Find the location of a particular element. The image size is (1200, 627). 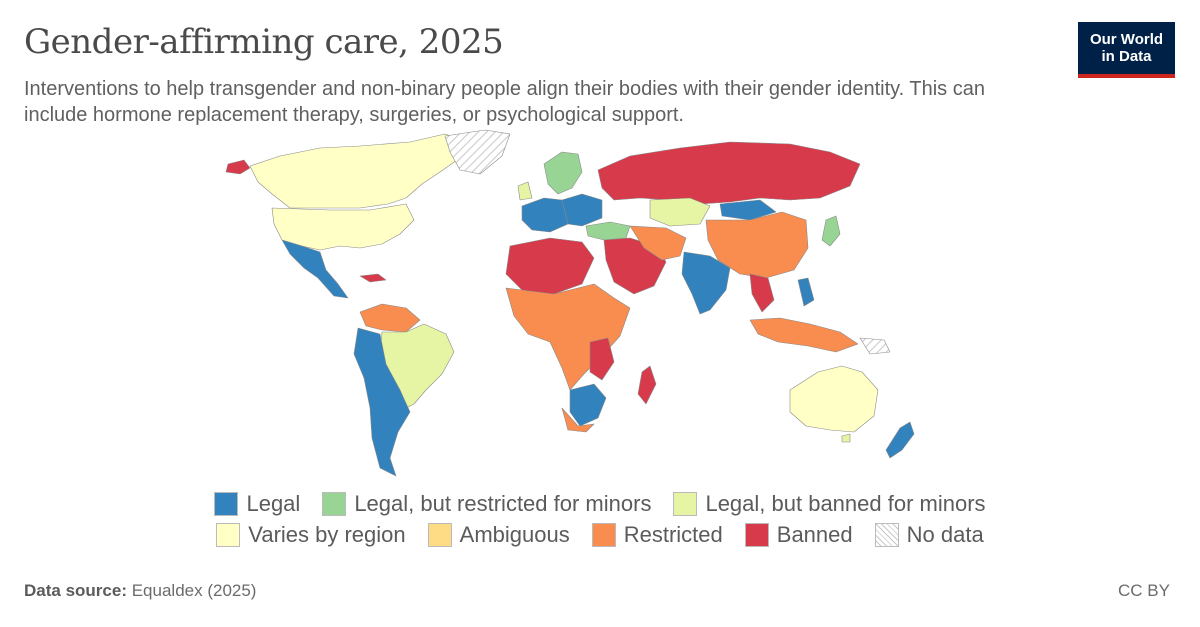

legend-label: Varies by region is located at coordinates (327, 534).